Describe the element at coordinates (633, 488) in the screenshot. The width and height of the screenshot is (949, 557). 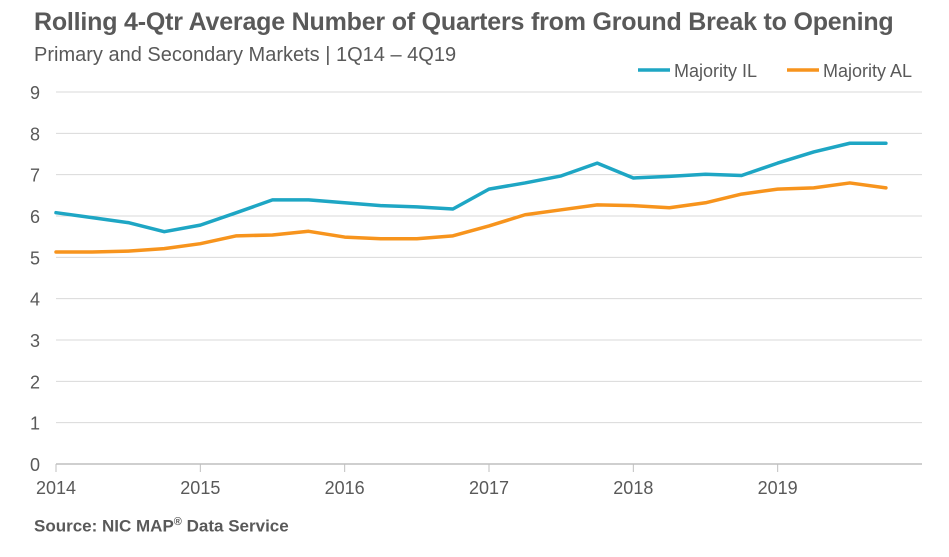
I see `x-tick-label: 2018` at that location.